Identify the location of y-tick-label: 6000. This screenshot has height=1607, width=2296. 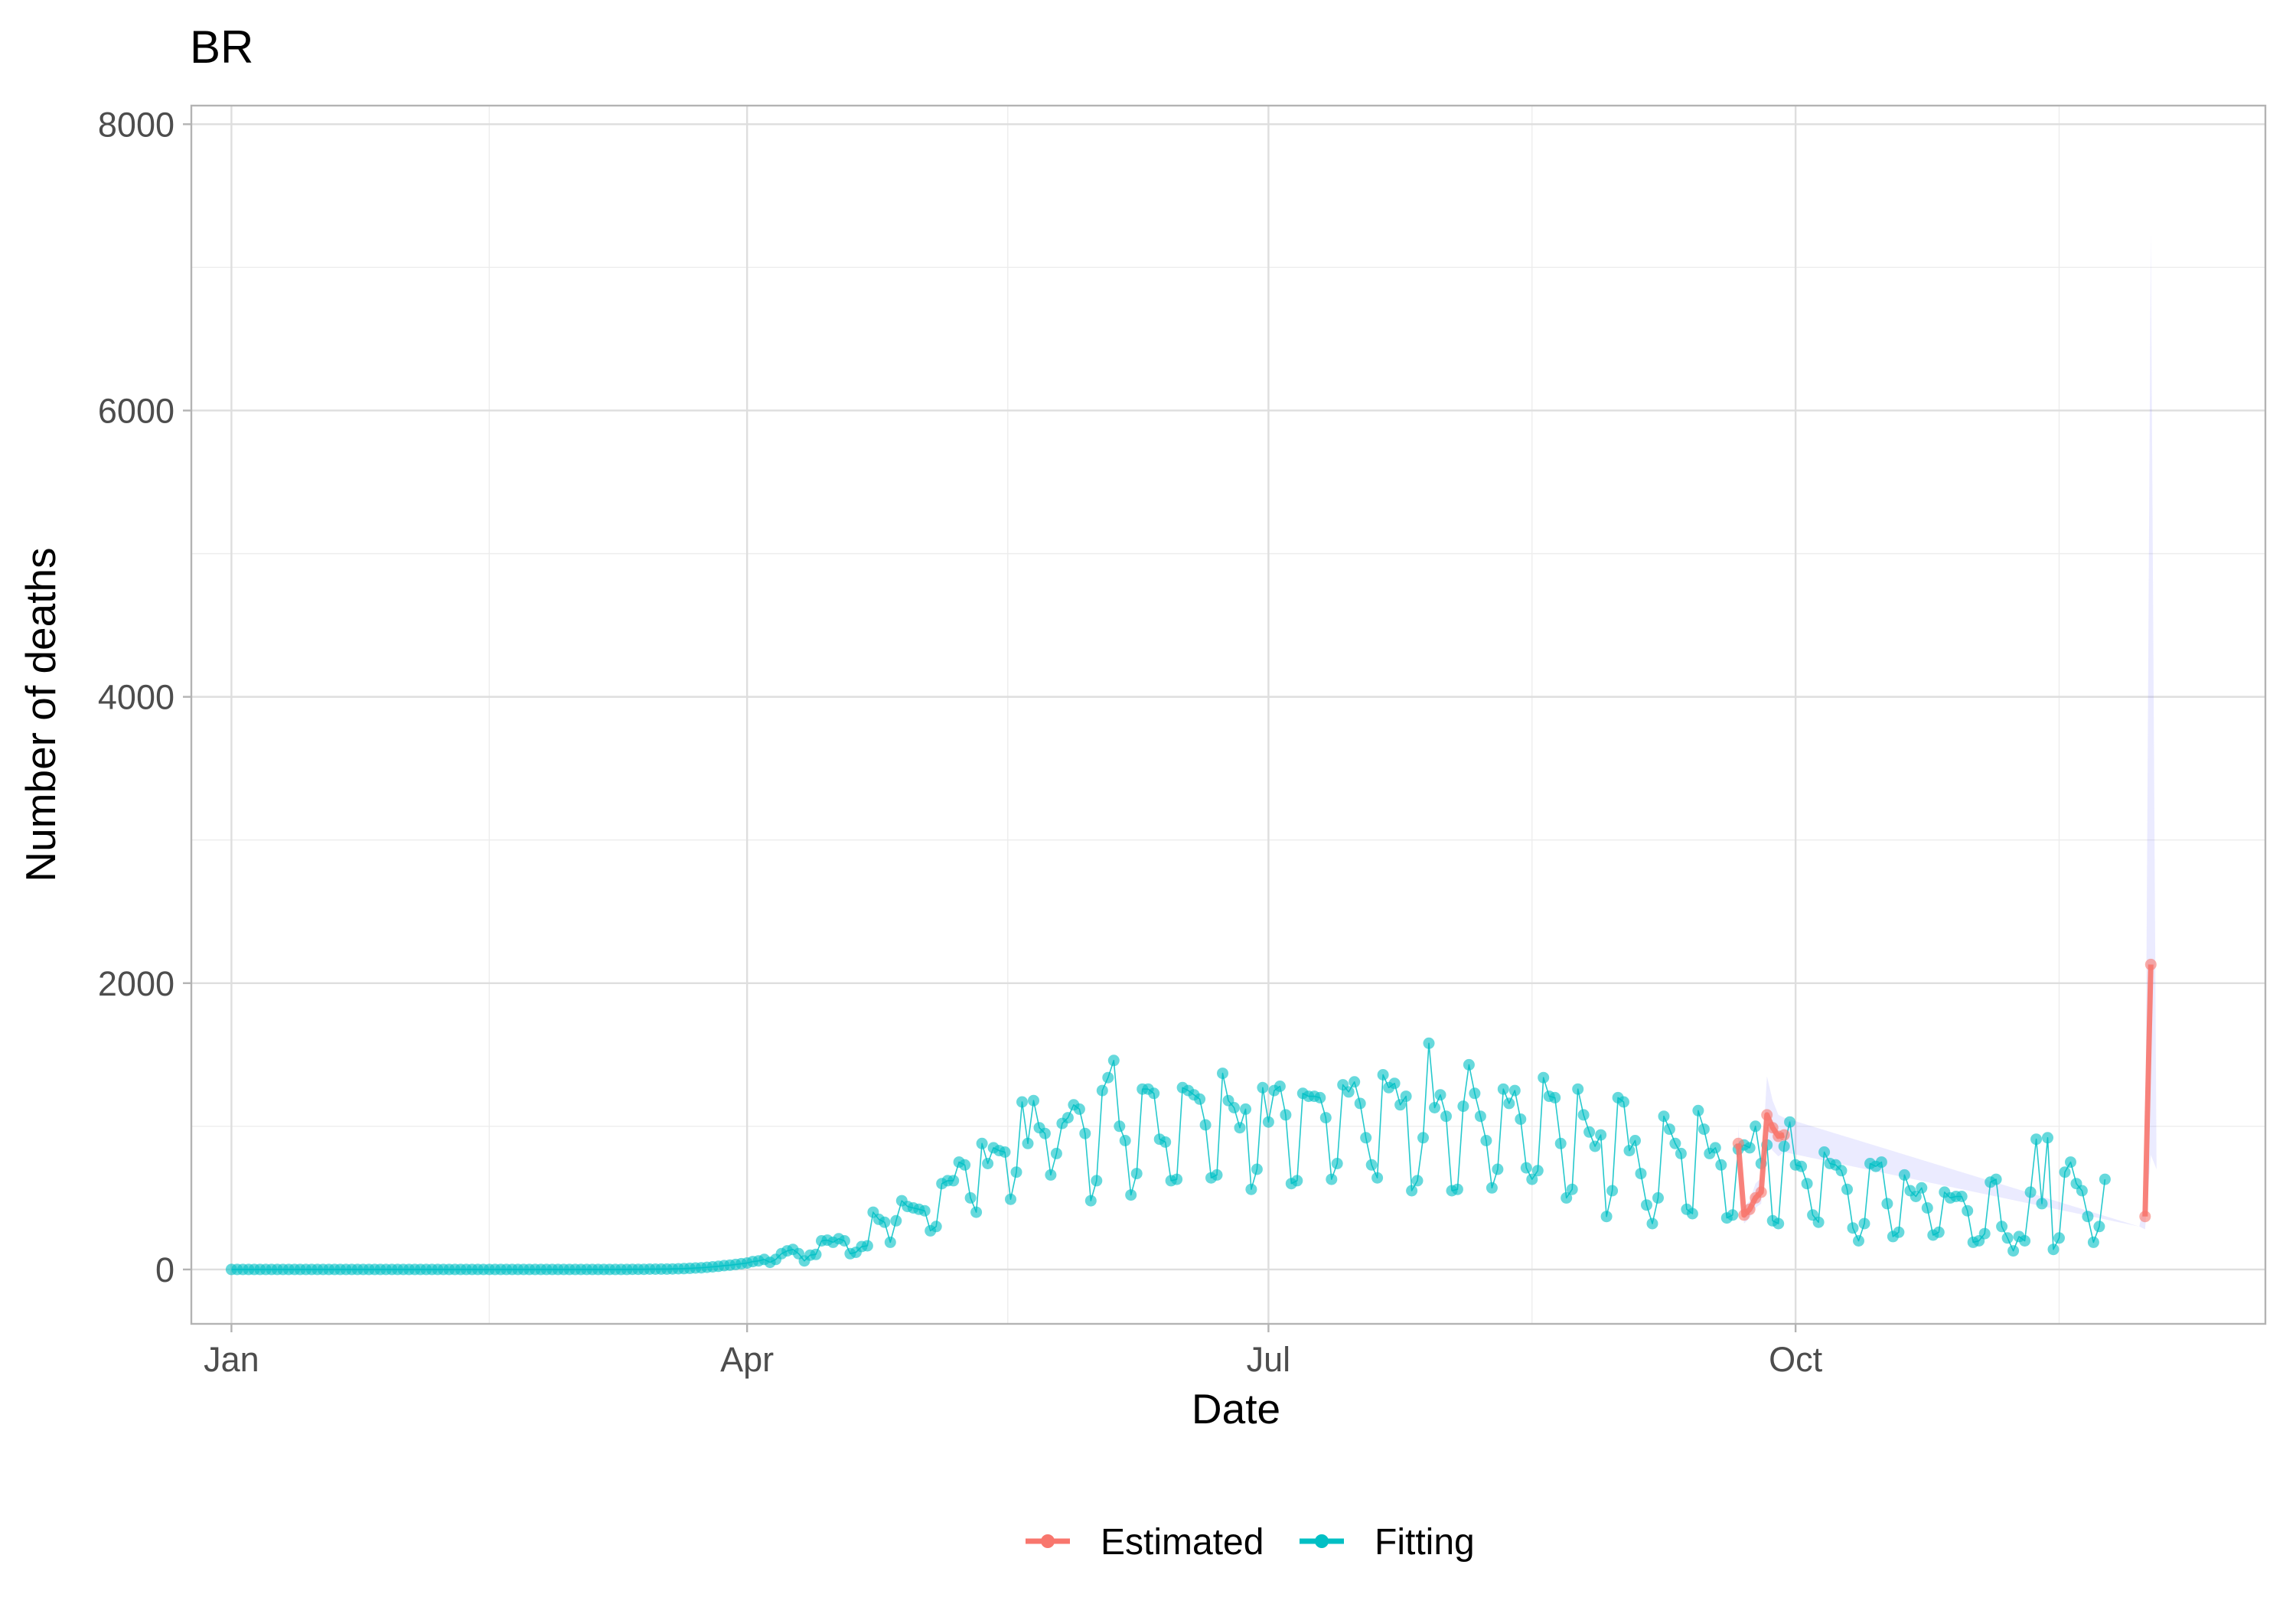
(136, 410).